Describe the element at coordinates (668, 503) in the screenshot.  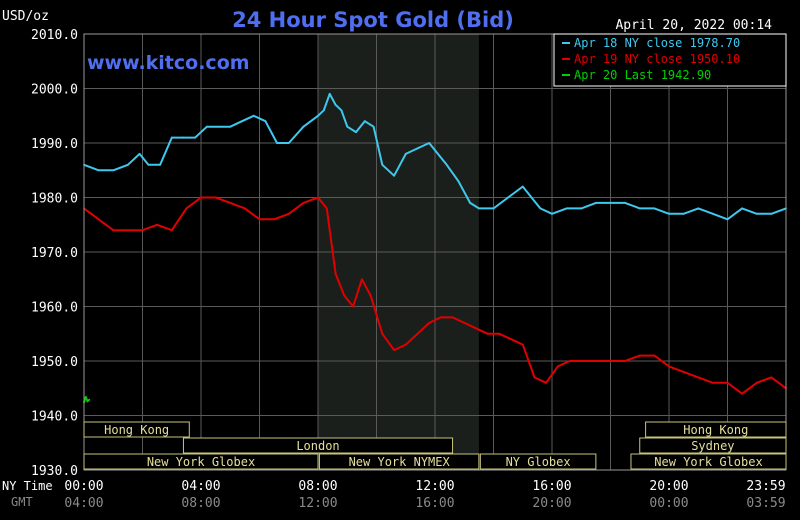
I see `gmt-time-tick: 00:00` at that location.